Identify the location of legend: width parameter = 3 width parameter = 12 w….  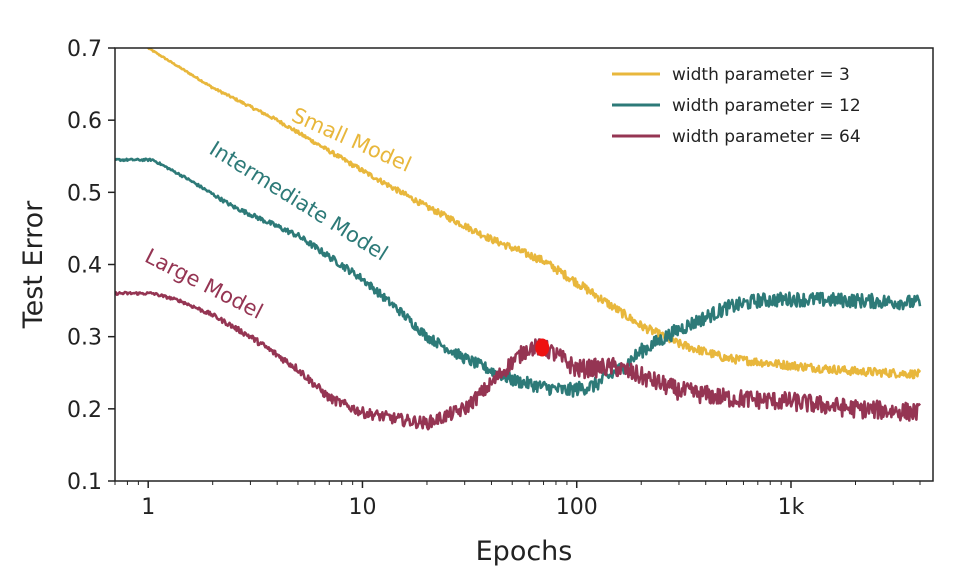
(736, 106).